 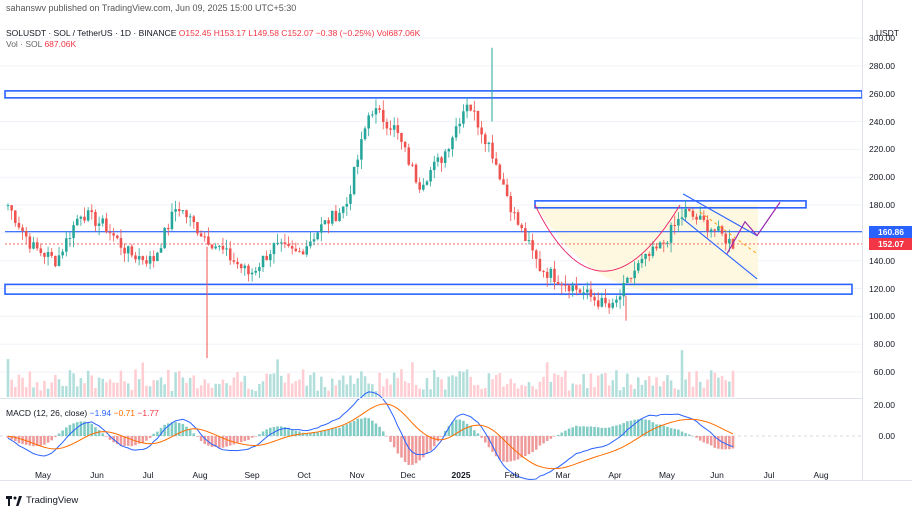 I want to click on pane-separator, so click(x=431, y=398).